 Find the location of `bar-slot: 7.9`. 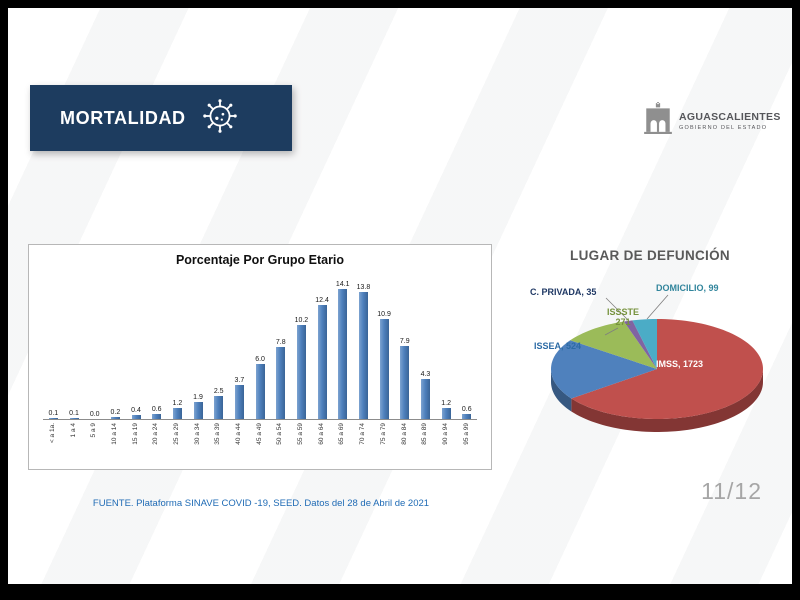

bar-slot: 7.9 is located at coordinates (404, 378).